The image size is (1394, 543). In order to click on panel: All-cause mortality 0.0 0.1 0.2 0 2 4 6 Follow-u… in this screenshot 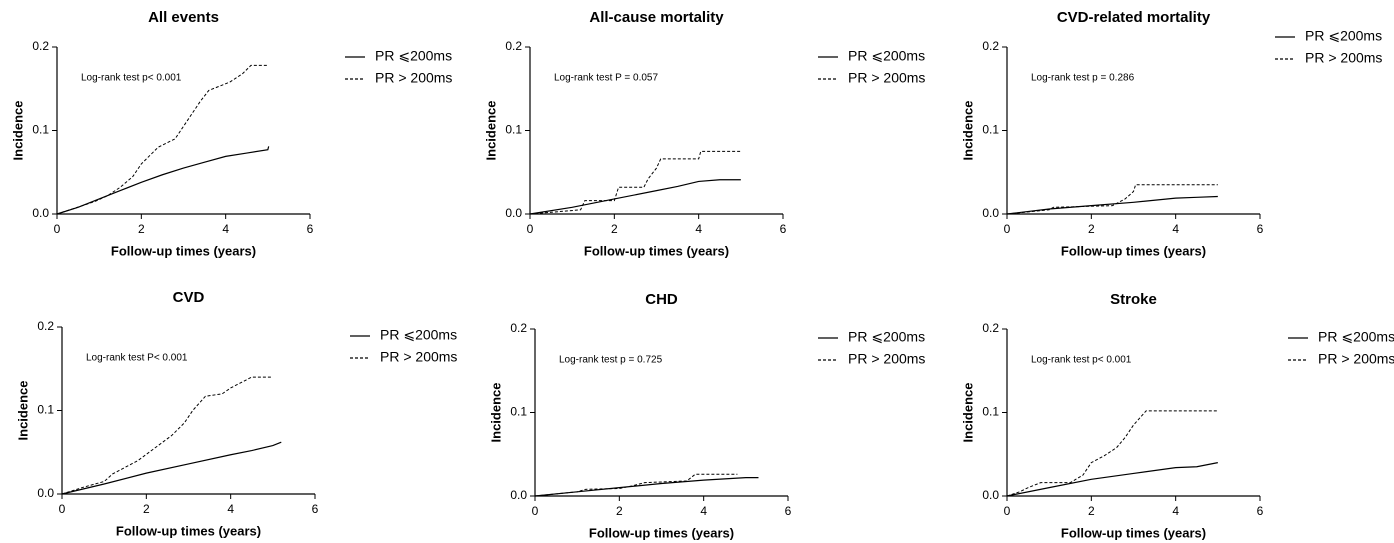, I will do `click(704, 133)`.